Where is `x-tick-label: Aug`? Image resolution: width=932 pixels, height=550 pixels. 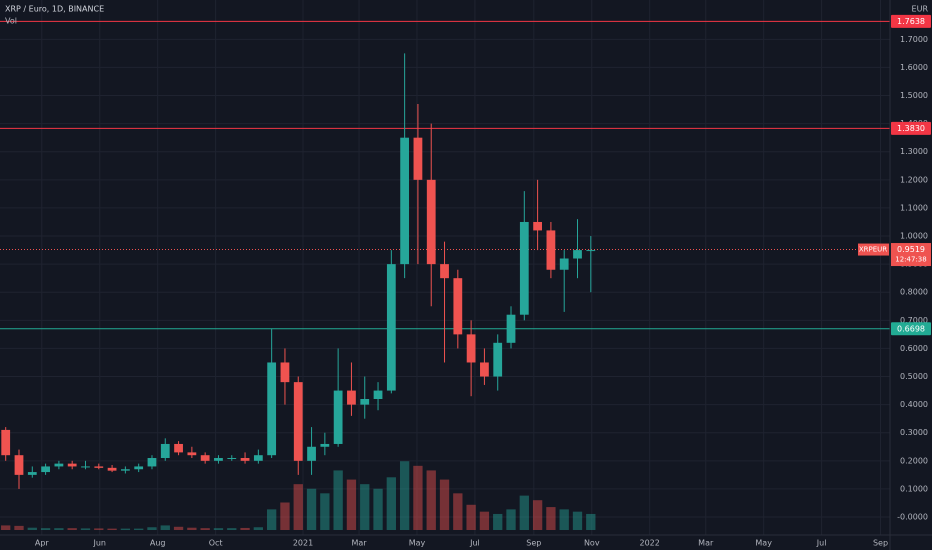
x-tick-label: Aug is located at coordinates (158, 543).